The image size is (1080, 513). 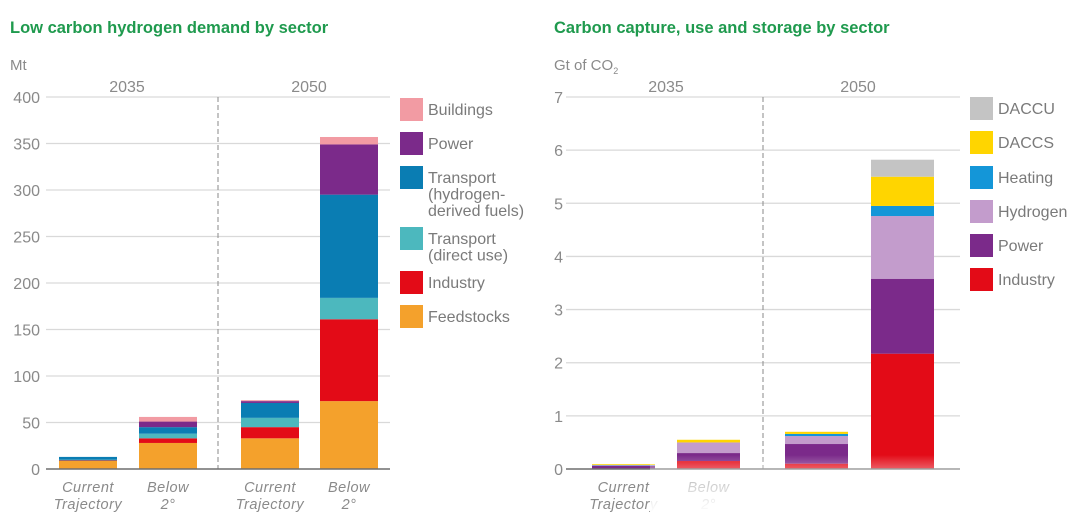 What do you see at coordinates (26, 191) in the screenshot?
I see `y-tick-label: 300` at bounding box center [26, 191].